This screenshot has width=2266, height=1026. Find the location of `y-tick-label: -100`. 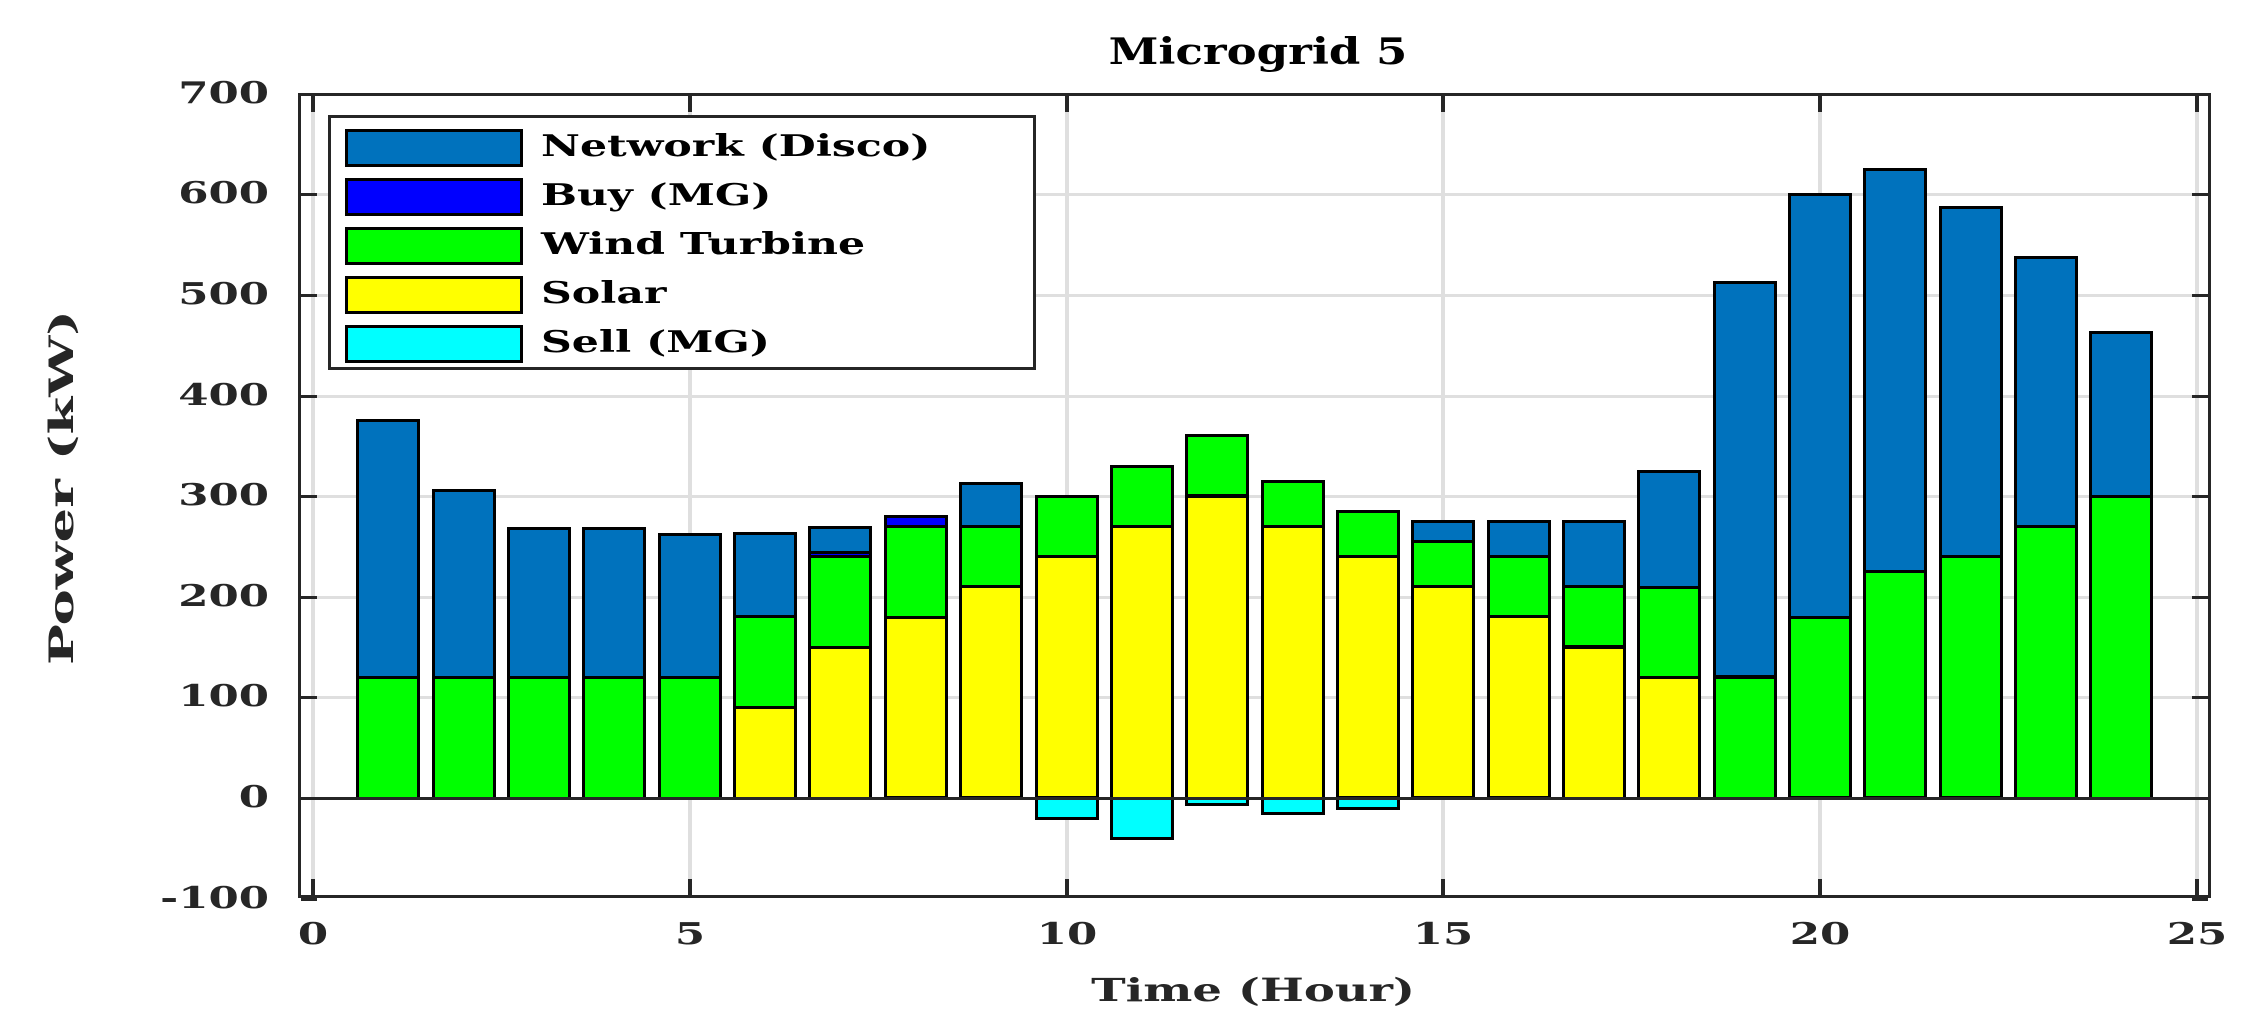

y-tick-label: -100 is located at coordinates (214, 898).